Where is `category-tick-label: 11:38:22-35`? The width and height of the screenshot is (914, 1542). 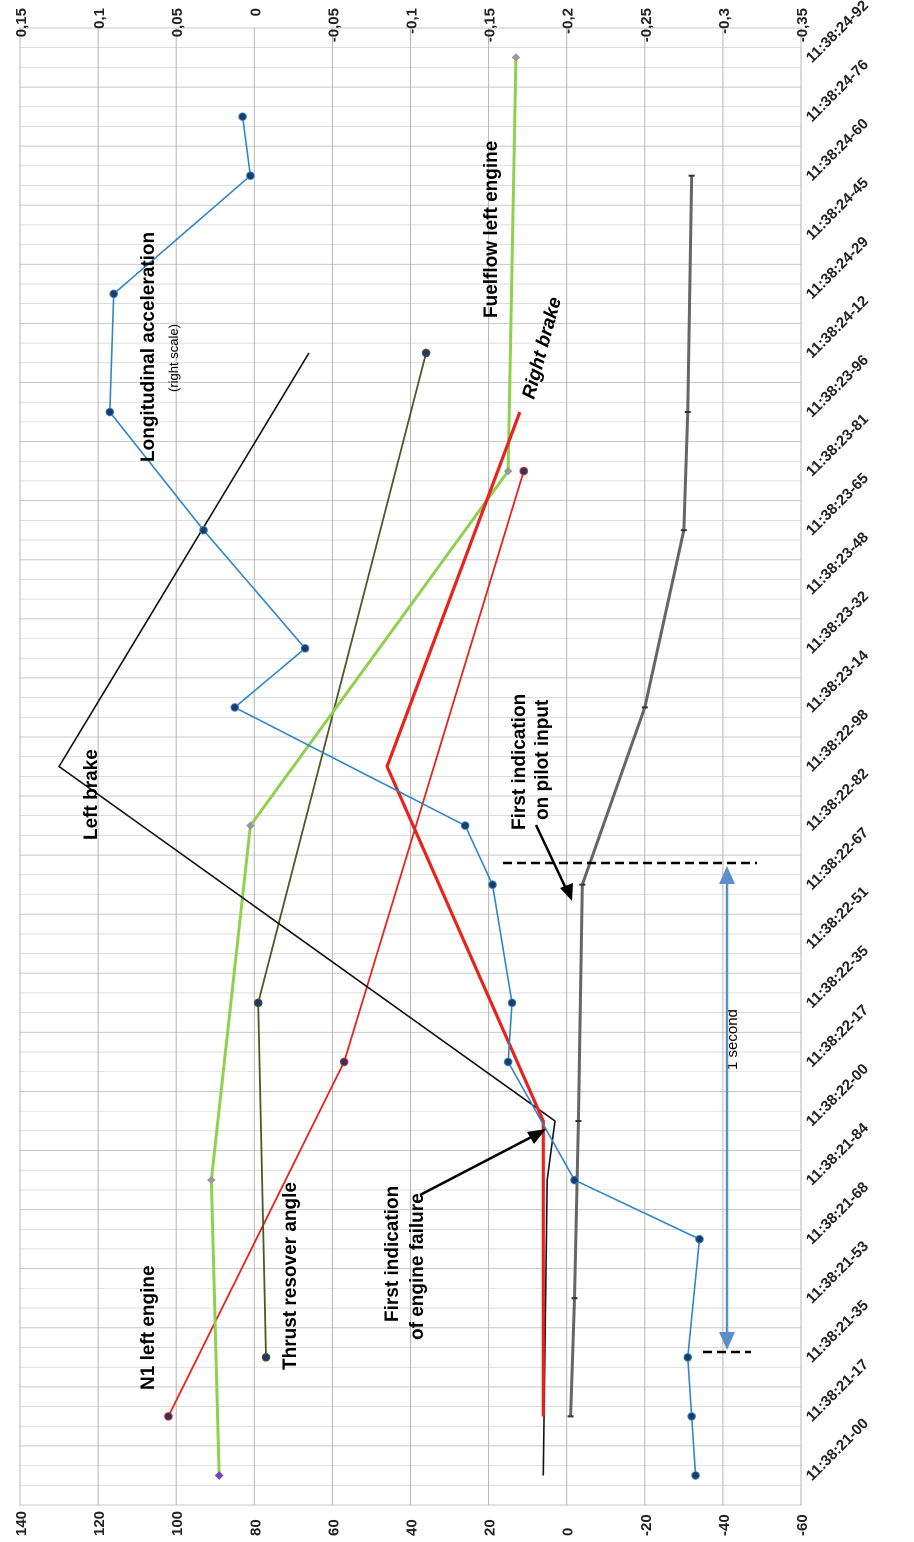
category-tick-label: 11:38:22-35 is located at coordinates (837, 976).